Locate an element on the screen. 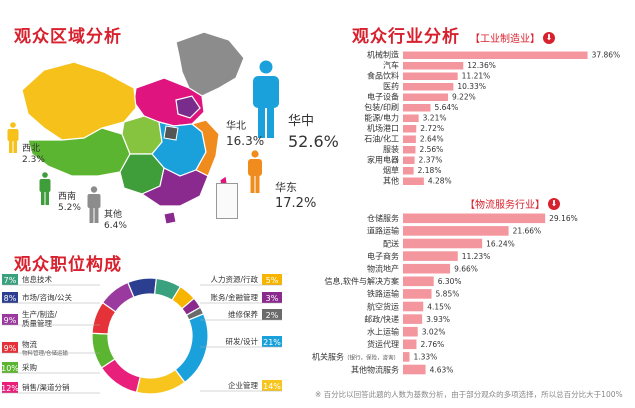  manufacturing-category-label: 电子设备 is located at coordinates (383, 97).